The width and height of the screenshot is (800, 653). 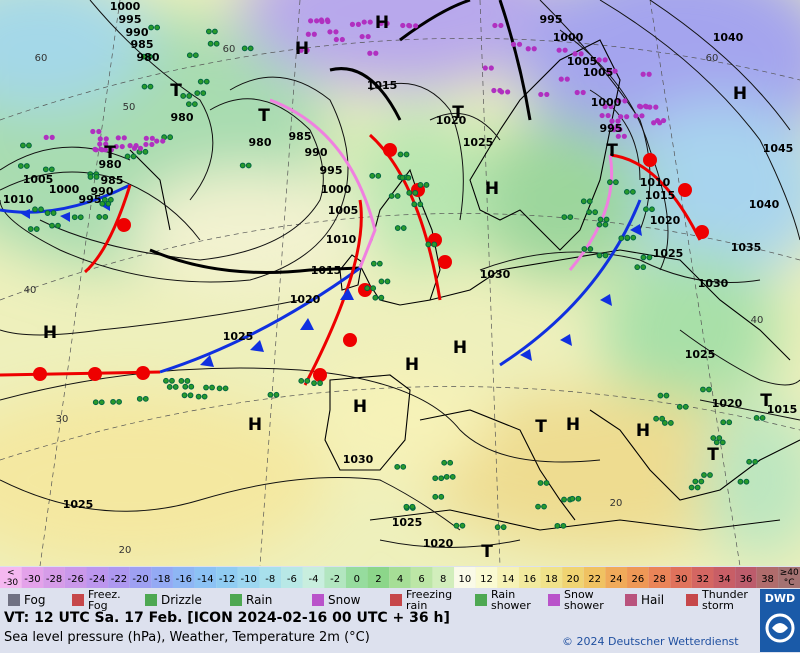 What do you see at coordinates (10, 583) in the screenshot?
I see `scale-label: -30` at bounding box center [10, 583].